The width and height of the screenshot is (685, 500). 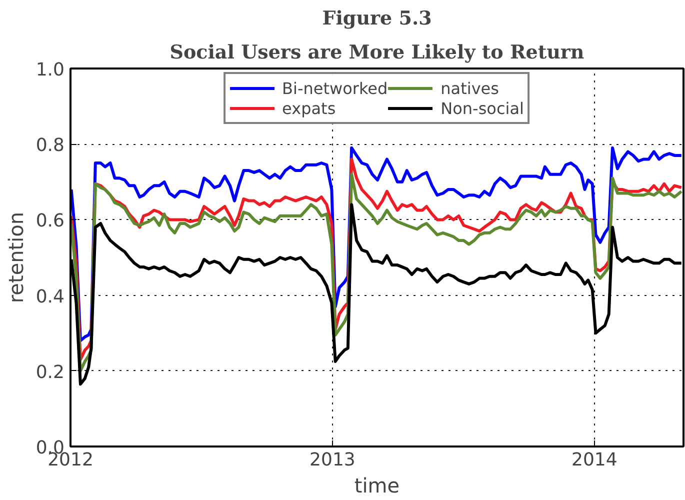 What do you see at coordinates (50, 372) in the screenshot?
I see `y-tick-label: 0.2` at bounding box center [50, 372].